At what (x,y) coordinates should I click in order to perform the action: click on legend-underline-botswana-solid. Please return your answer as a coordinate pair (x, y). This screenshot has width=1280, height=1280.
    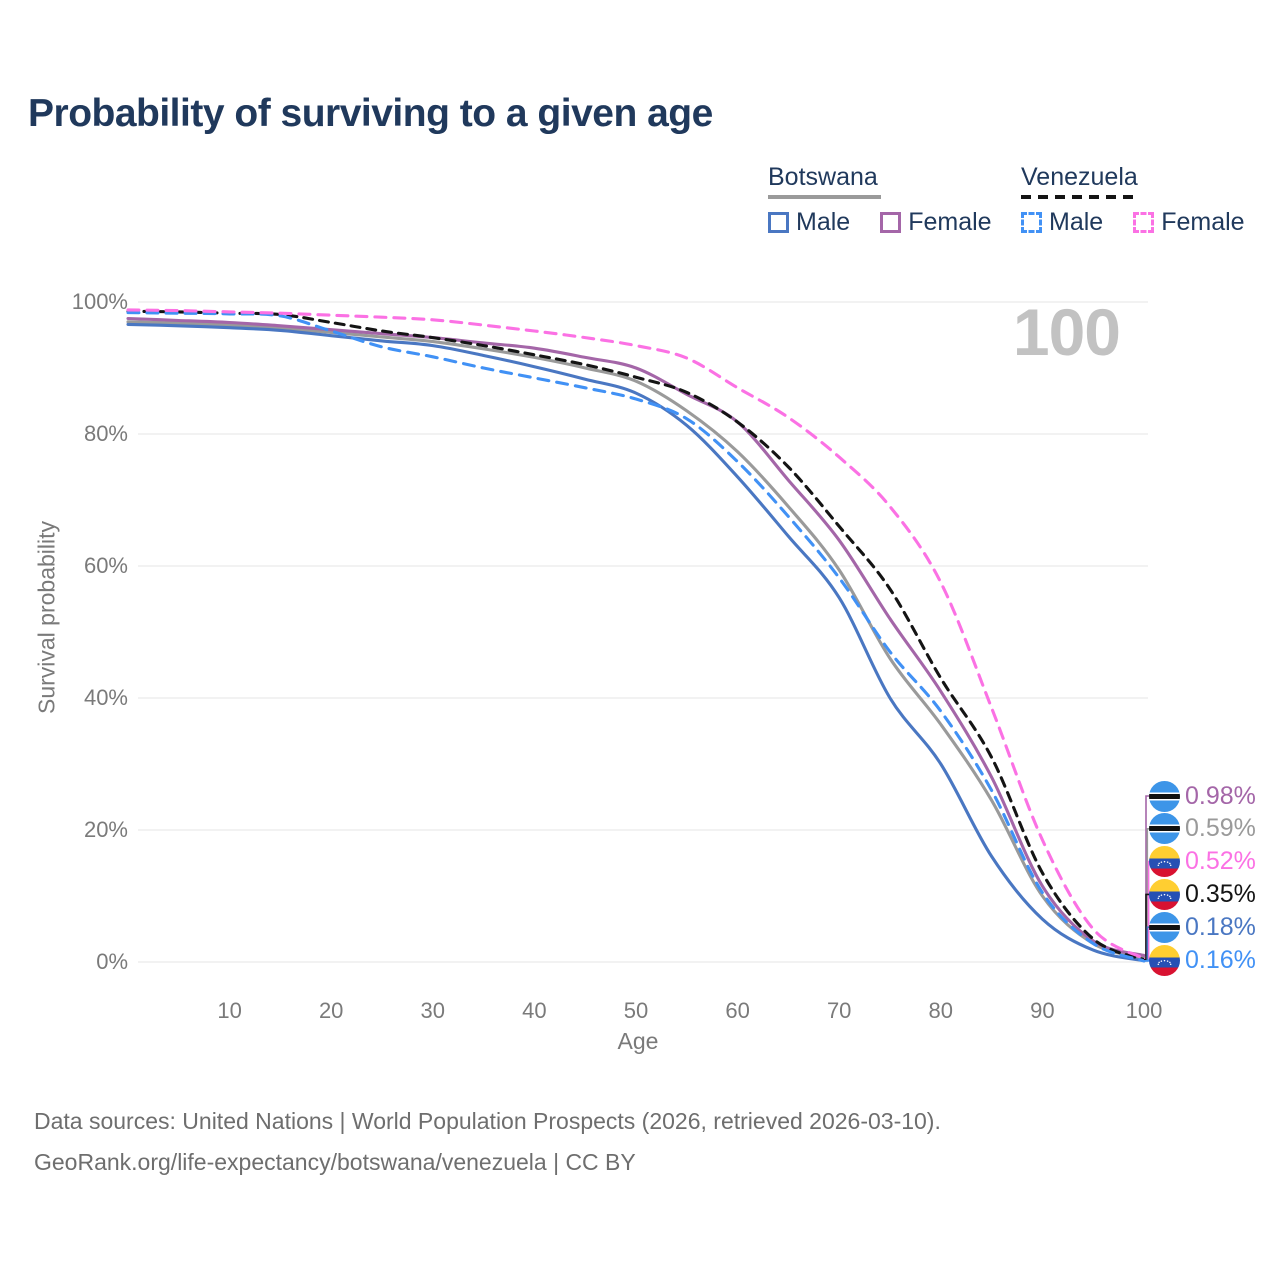
    Looking at the image, I should click on (824, 197).